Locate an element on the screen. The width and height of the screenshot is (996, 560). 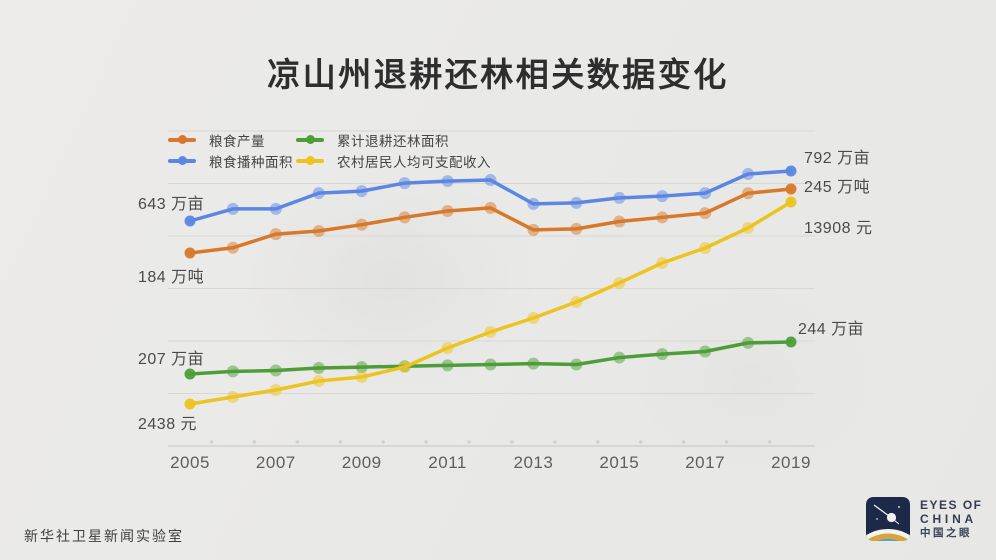
legend-label: 农村居民人均可支配收入 is located at coordinates (414, 162).